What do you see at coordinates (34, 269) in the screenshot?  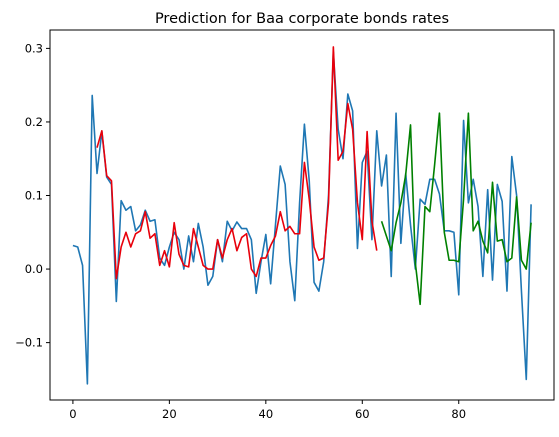 I see `y-tick-label: 0.0` at bounding box center [34, 269].